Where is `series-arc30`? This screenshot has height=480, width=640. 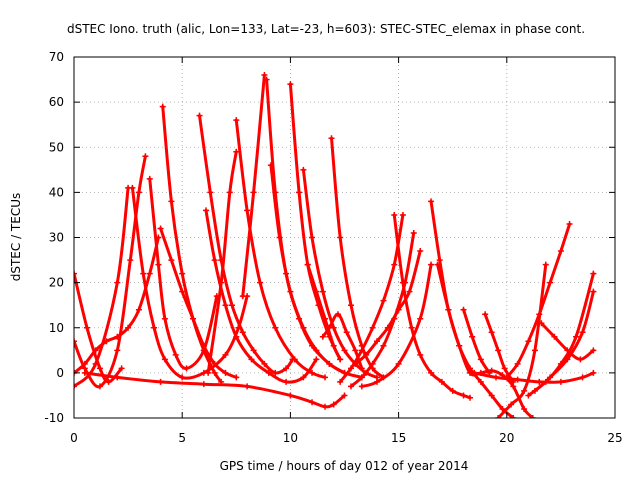
series-arc30 is located at coordinates (499, 348).